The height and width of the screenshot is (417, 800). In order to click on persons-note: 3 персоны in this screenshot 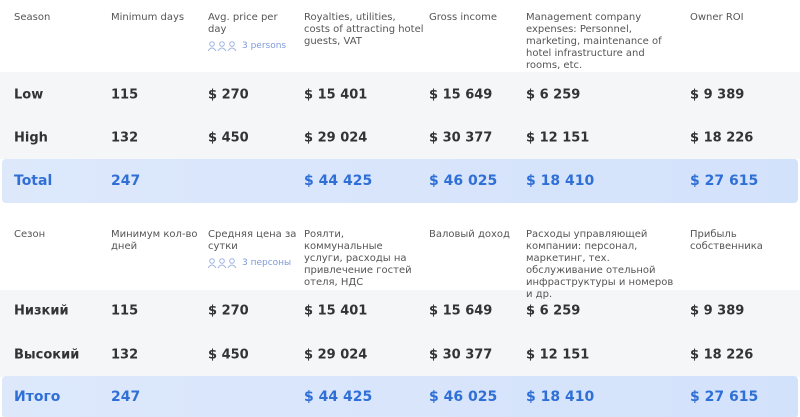, I will do `click(253, 263)`.